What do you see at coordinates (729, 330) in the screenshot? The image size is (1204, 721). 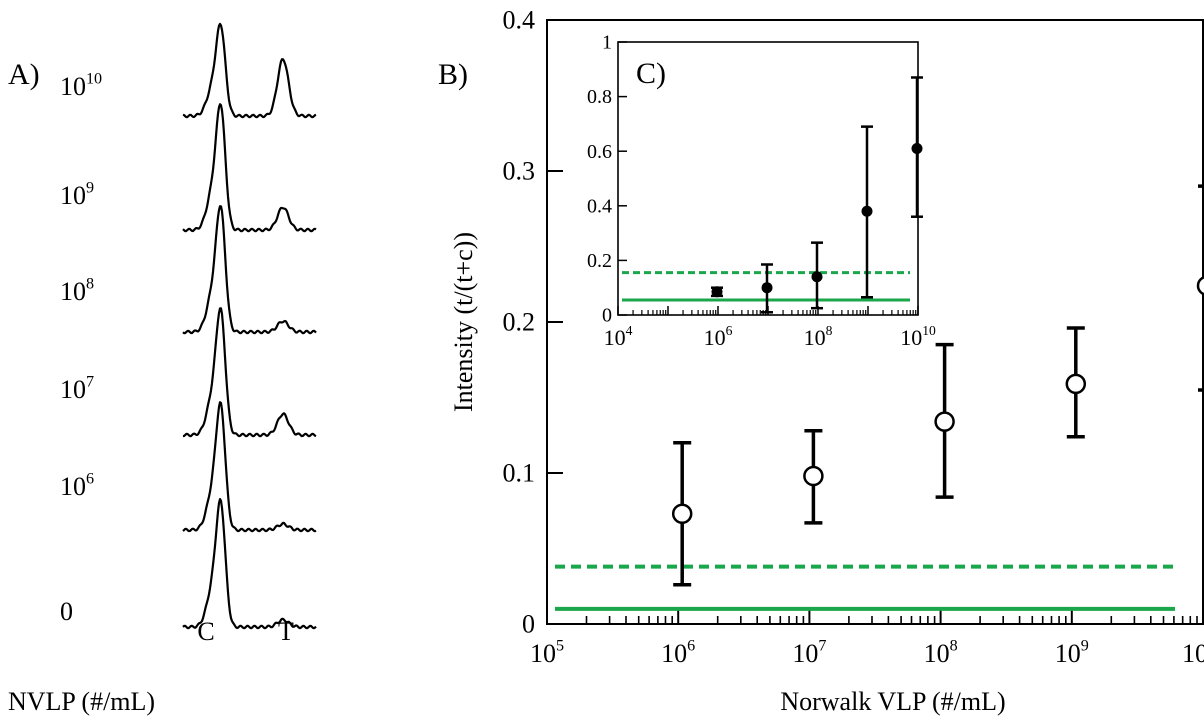 I see `c-x-tick-label-1-exponent: 6` at bounding box center [729, 330].